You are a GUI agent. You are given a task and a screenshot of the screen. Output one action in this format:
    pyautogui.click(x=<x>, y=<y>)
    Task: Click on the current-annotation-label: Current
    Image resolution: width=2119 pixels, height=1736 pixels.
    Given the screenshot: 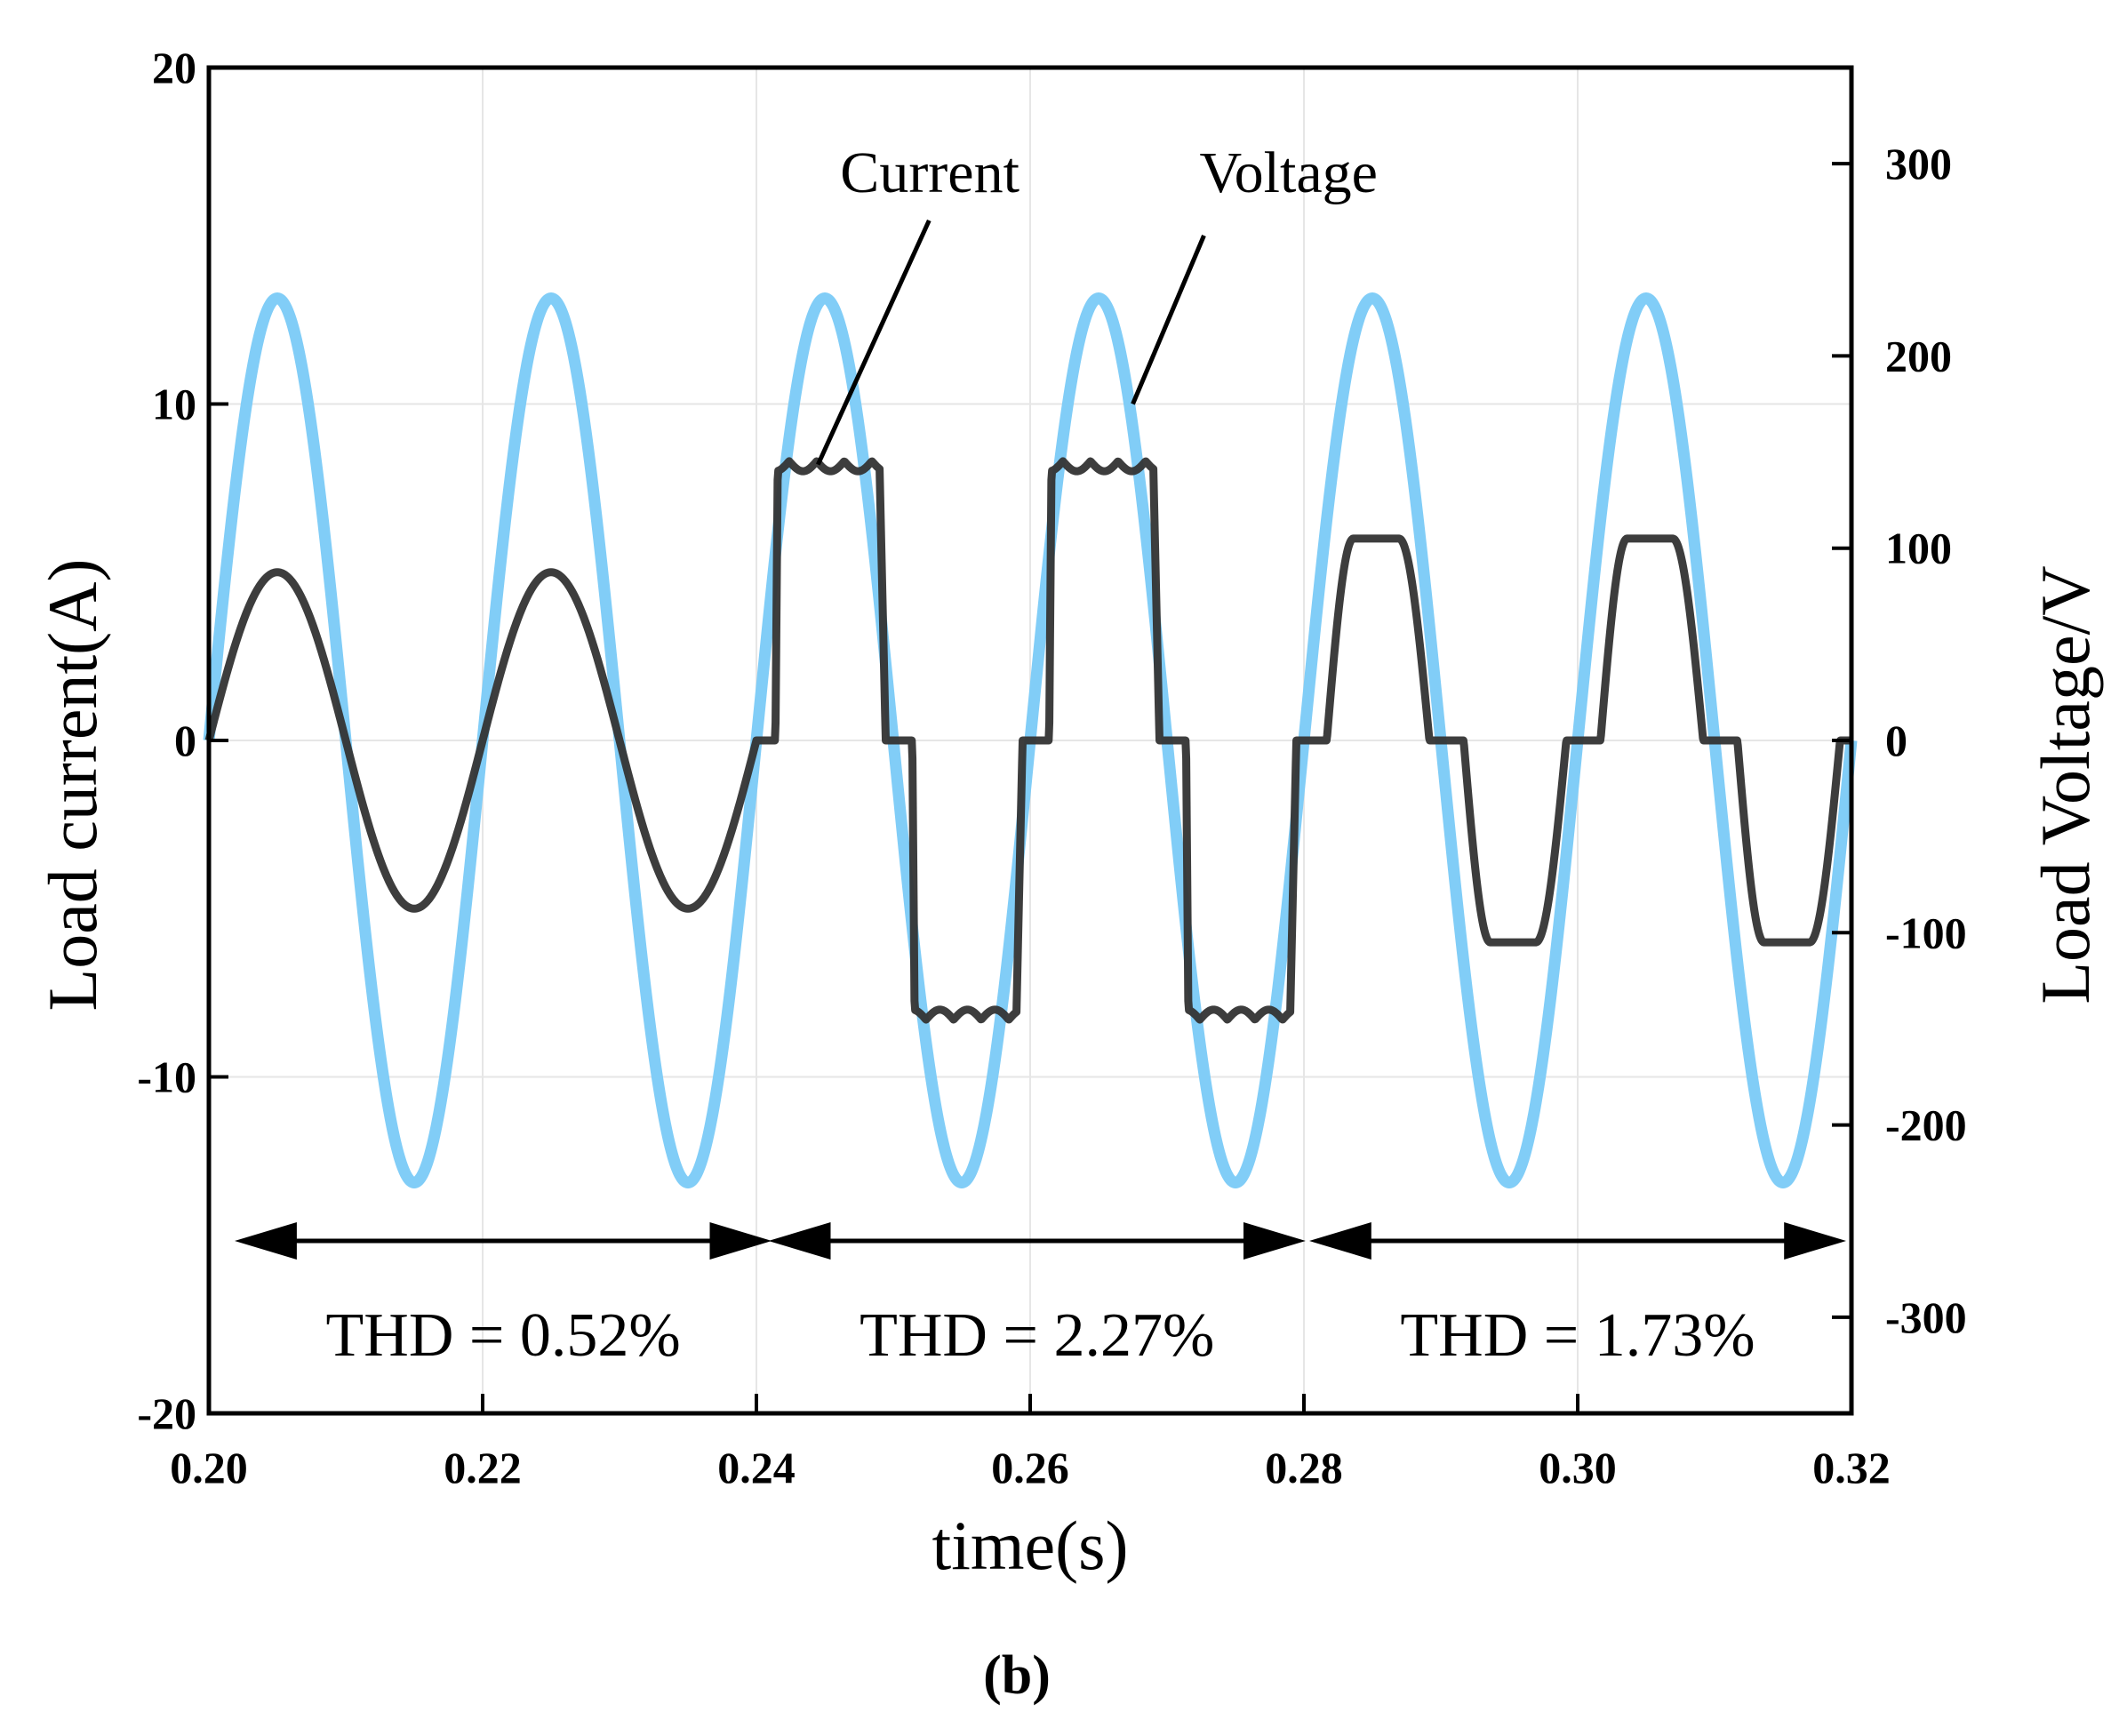 What is the action you would take?
    pyautogui.click(x=930, y=172)
    